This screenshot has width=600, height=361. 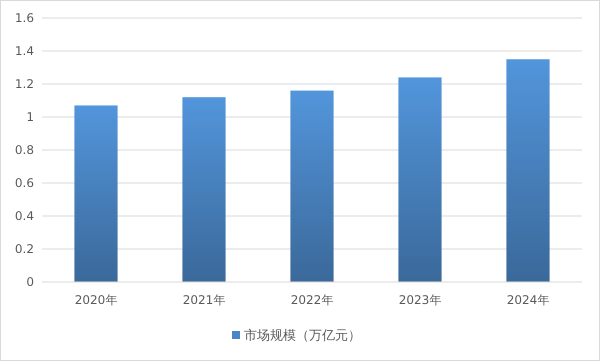 I want to click on y-tick-label: 0, so click(x=30, y=282).